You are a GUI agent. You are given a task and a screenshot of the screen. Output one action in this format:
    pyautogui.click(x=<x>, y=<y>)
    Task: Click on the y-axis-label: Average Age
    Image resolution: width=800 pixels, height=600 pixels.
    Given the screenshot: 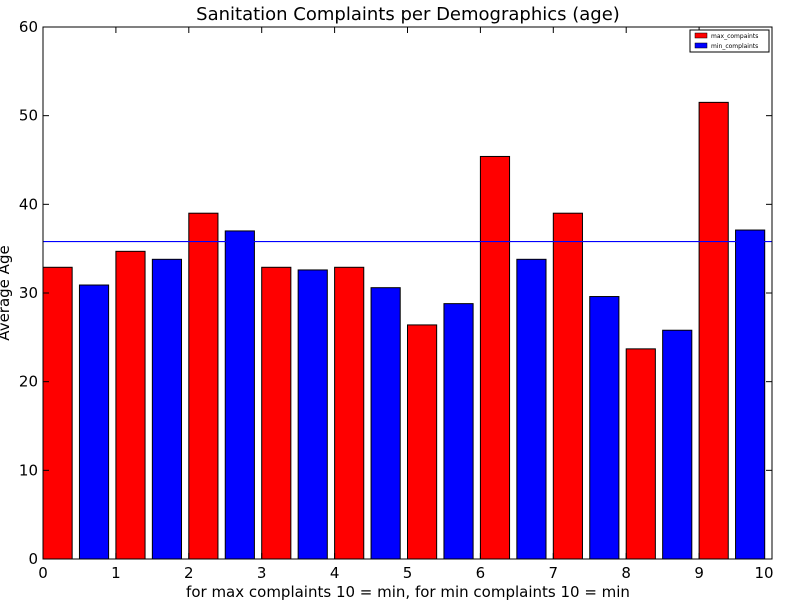 What is the action you would take?
    pyautogui.click(x=6, y=292)
    